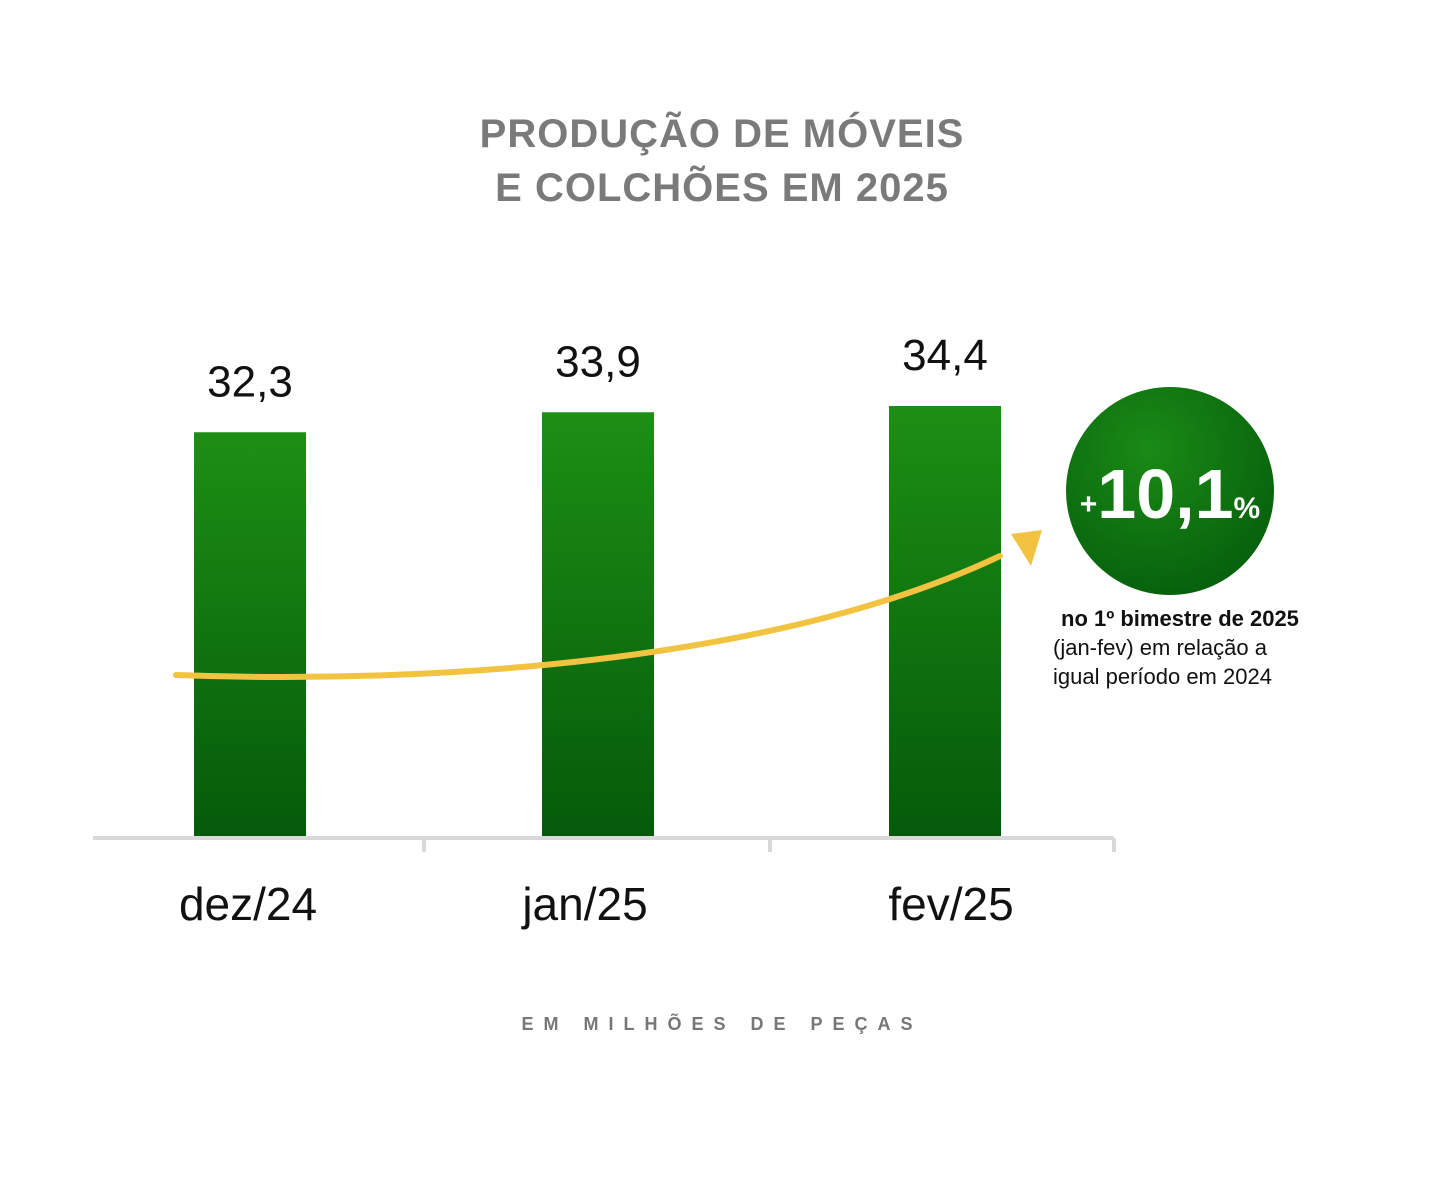  I want to click on category-label: dez/24, so click(248, 904).